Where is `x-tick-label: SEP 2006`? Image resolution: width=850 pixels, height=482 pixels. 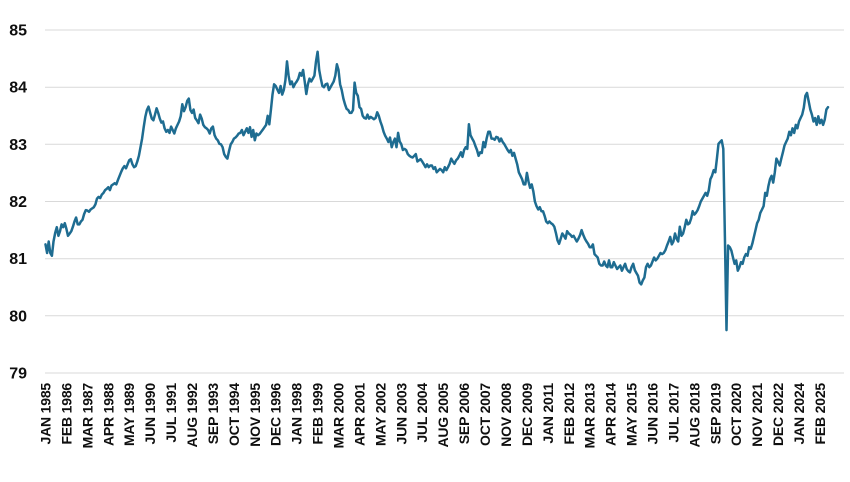 x-tick-label: SEP 2006 is located at coordinates (464, 414).